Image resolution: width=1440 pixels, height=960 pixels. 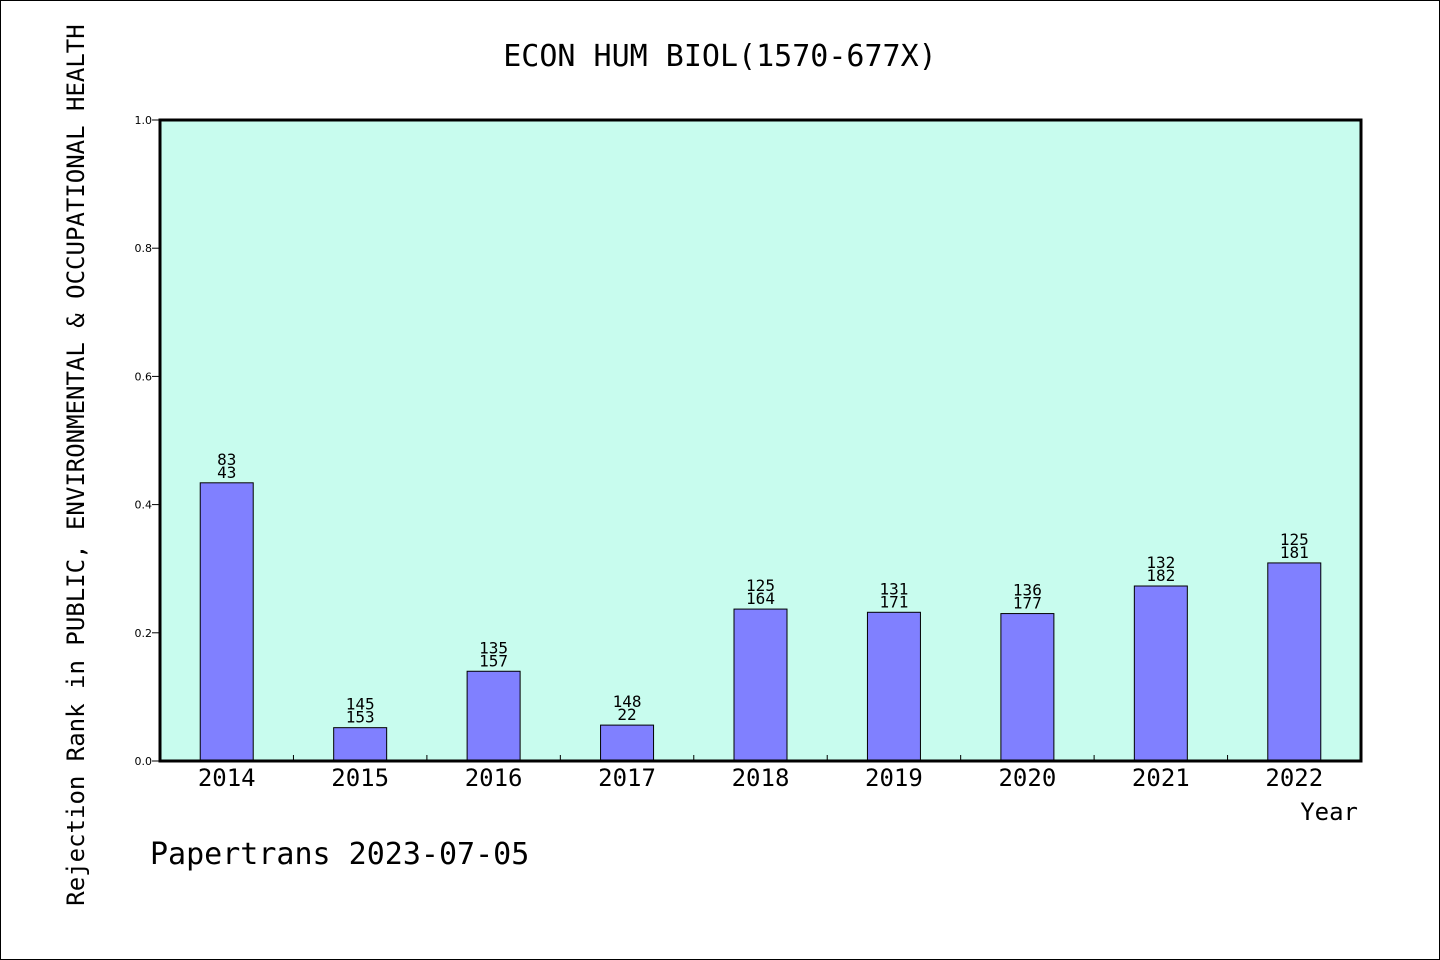 I want to click on bar-label-top: 145, so click(x=360, y=704).